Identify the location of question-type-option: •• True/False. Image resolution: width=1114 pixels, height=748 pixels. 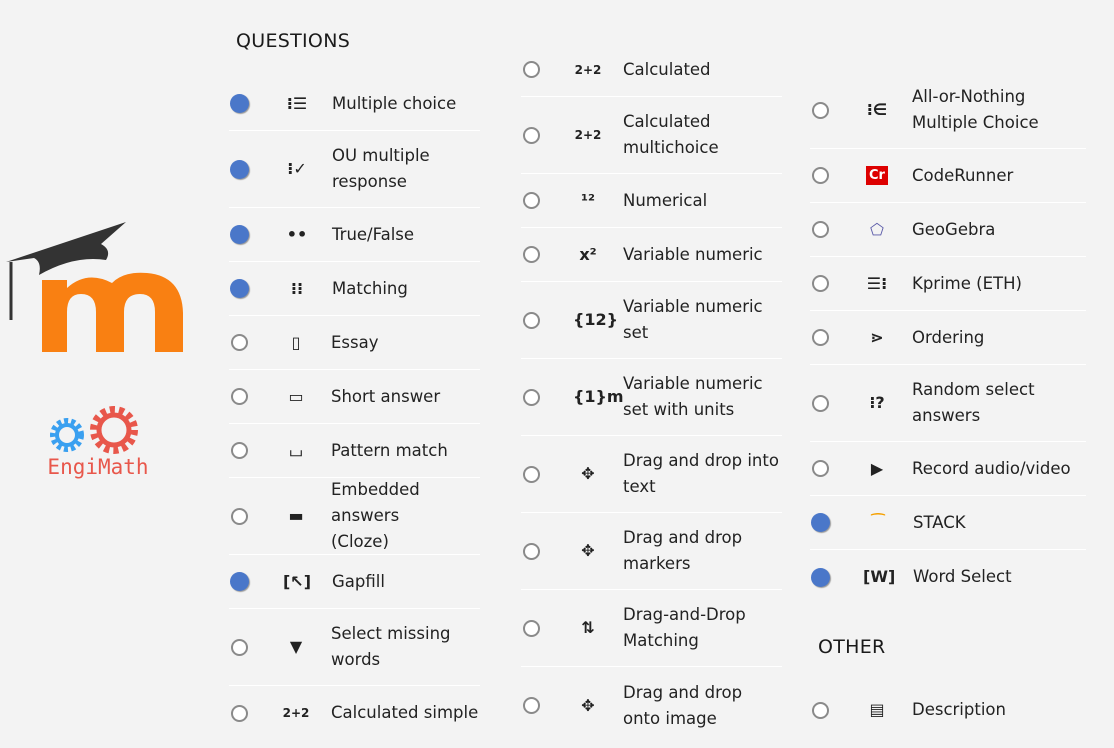
(354, 235).